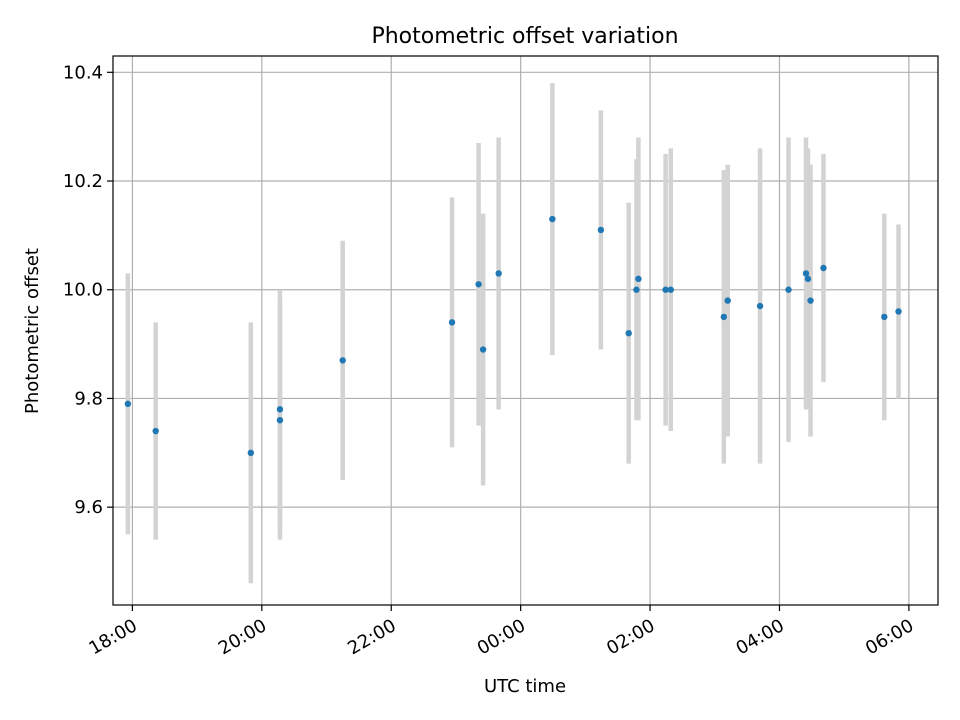 This screenshot has height=720, width=960. What do you see at coordinates (83, 181) in the screenshot?
I see `y-tick-label: 10.2` at bounding box center [83, 181].